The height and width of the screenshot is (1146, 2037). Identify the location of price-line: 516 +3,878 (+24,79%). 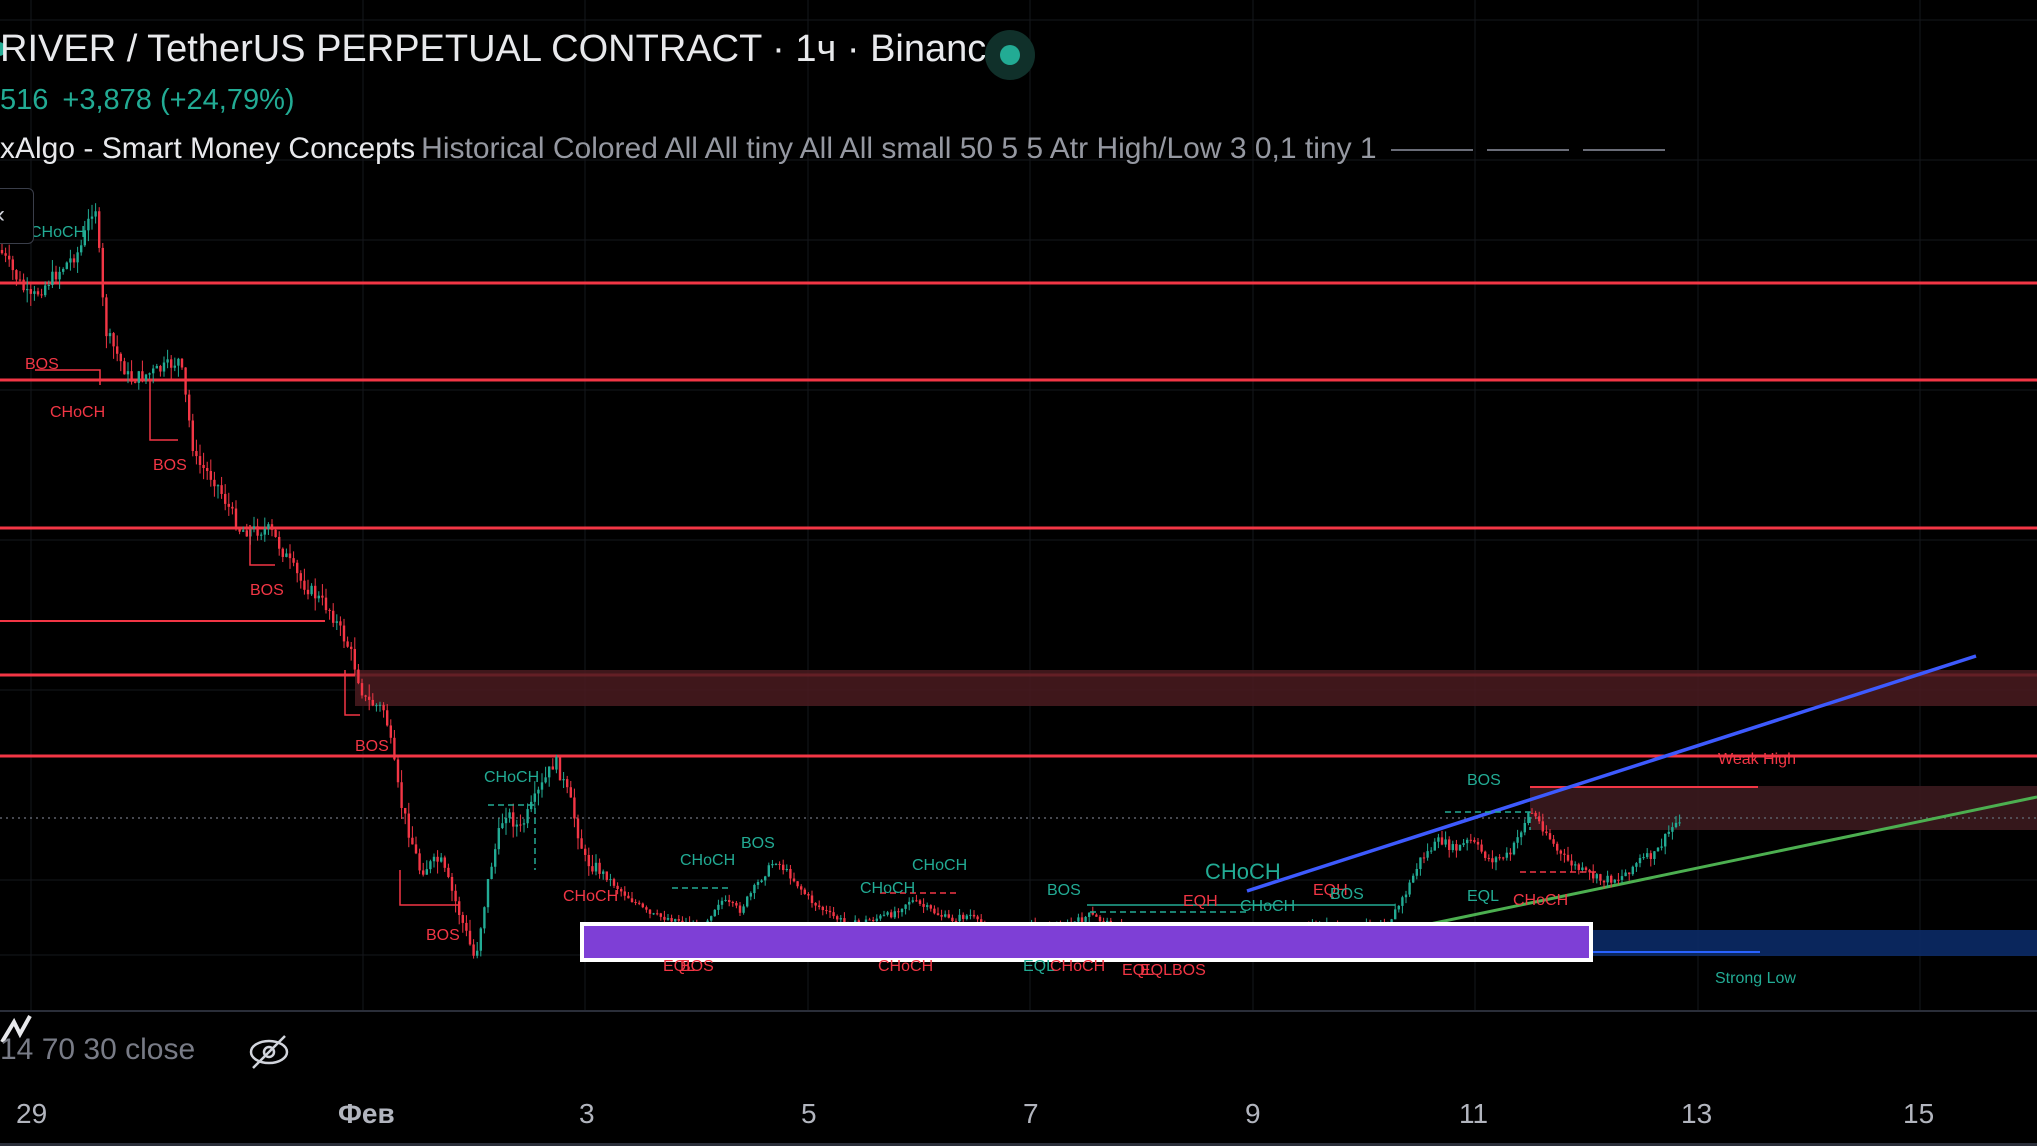
(147, 100).